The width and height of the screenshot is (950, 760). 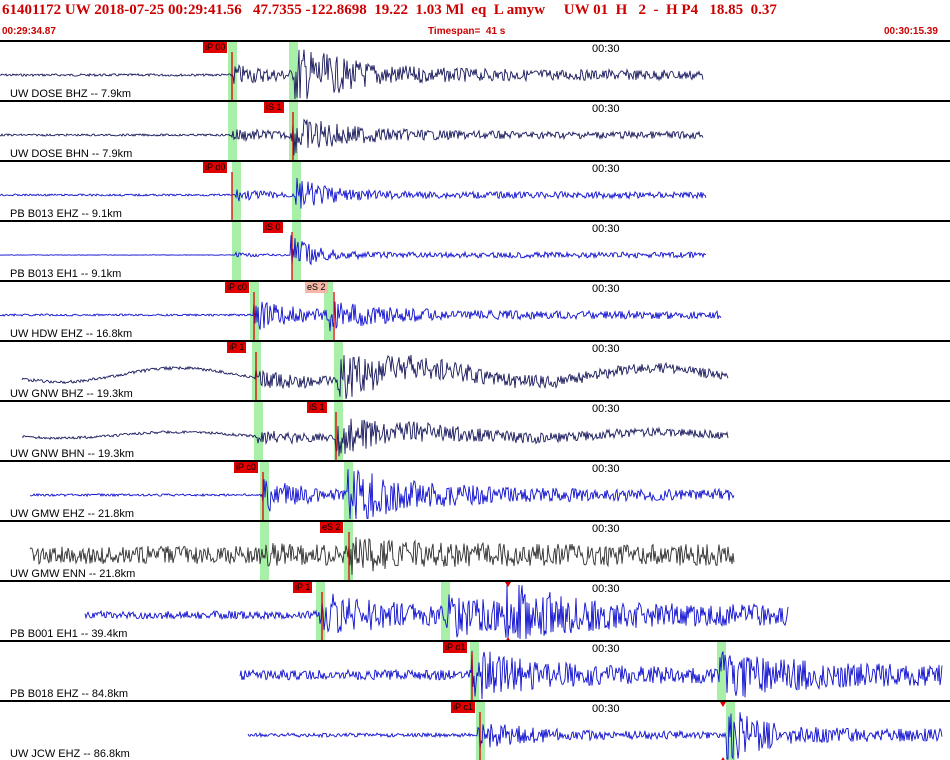 I want to click on pick-label: iP d0, so click(x=215, y=167).